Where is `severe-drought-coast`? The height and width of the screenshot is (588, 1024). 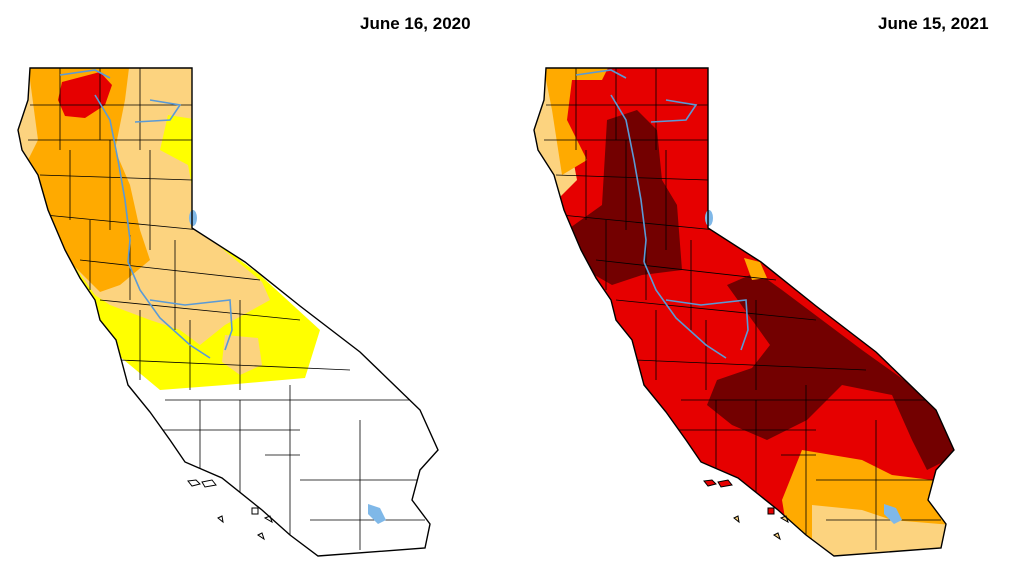 severe-drought-coast is located at coordinates (577, 121).